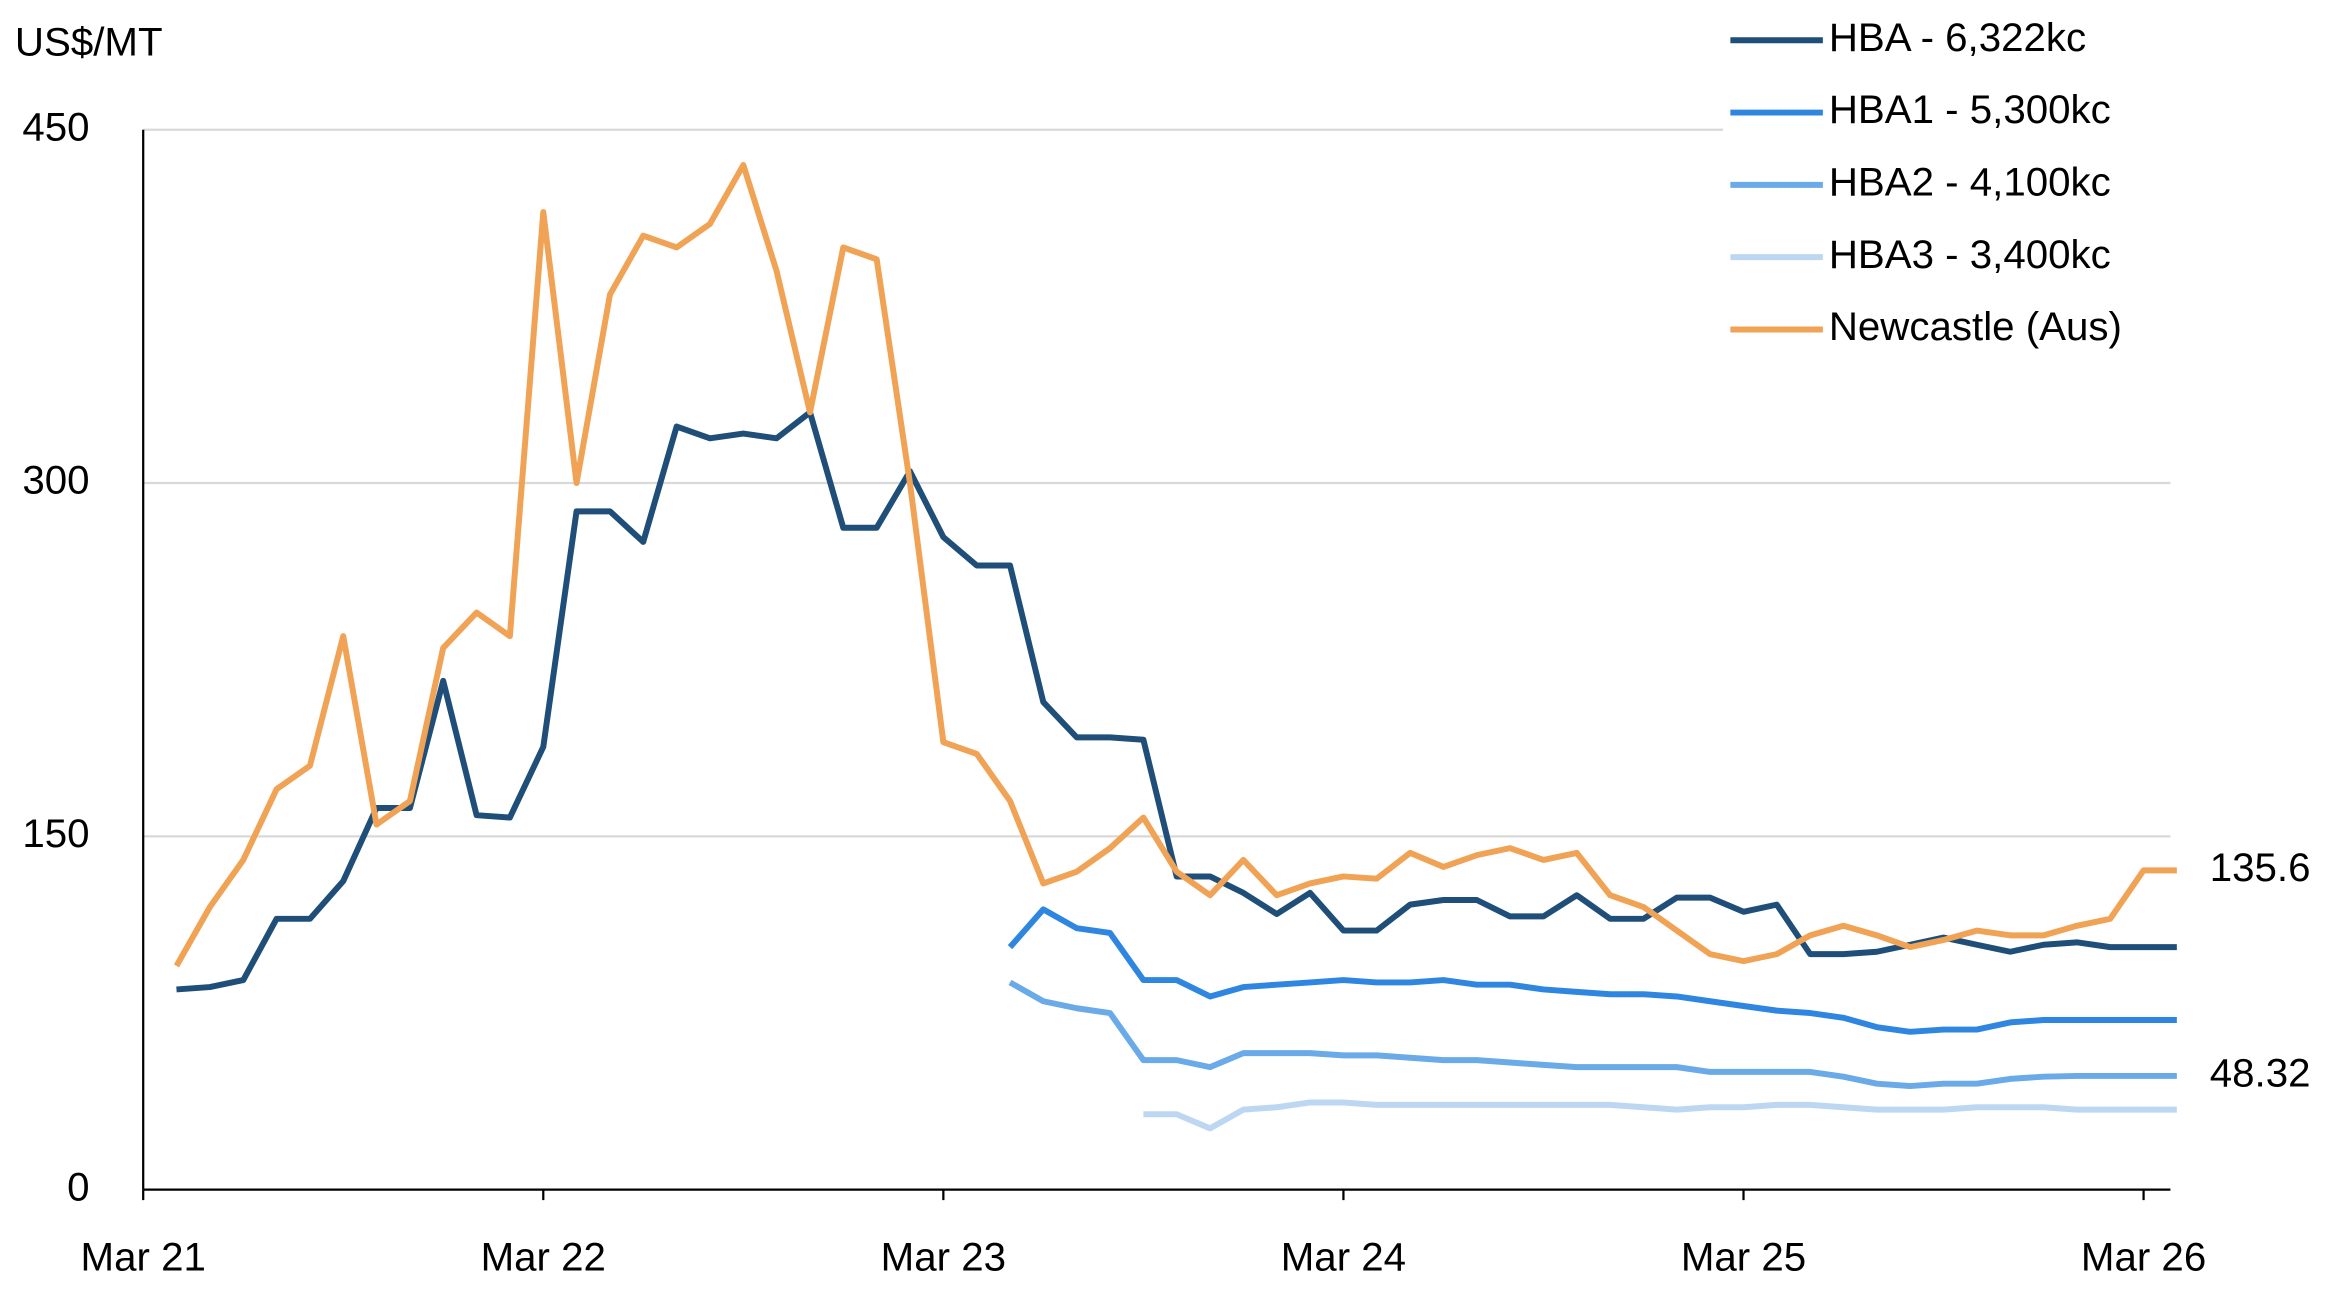 This screenshot has height=1300, width=2339. I want to click on x-tick-label: Mar 24, so click(1343, 1256).